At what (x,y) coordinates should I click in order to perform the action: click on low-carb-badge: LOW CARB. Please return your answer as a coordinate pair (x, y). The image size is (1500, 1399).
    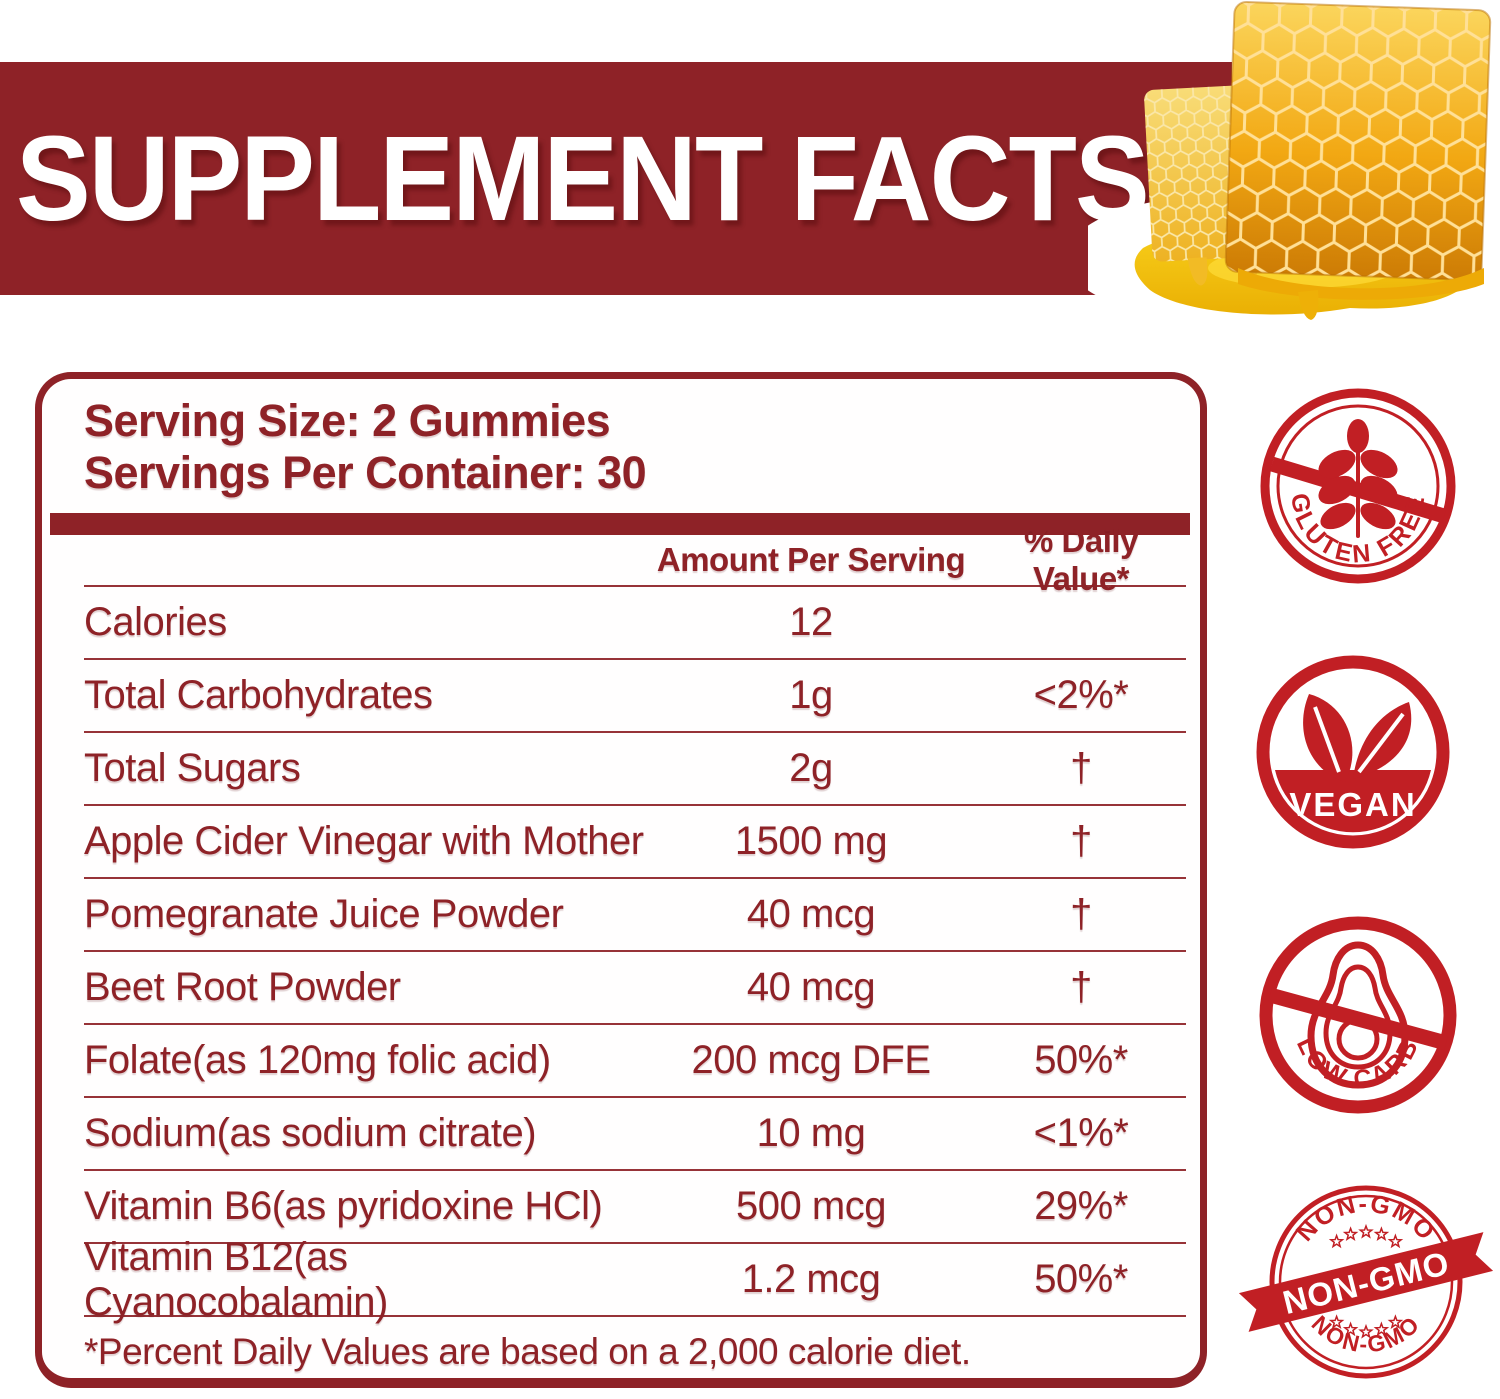
    Looking at the image, I should click on (1358, 1015).